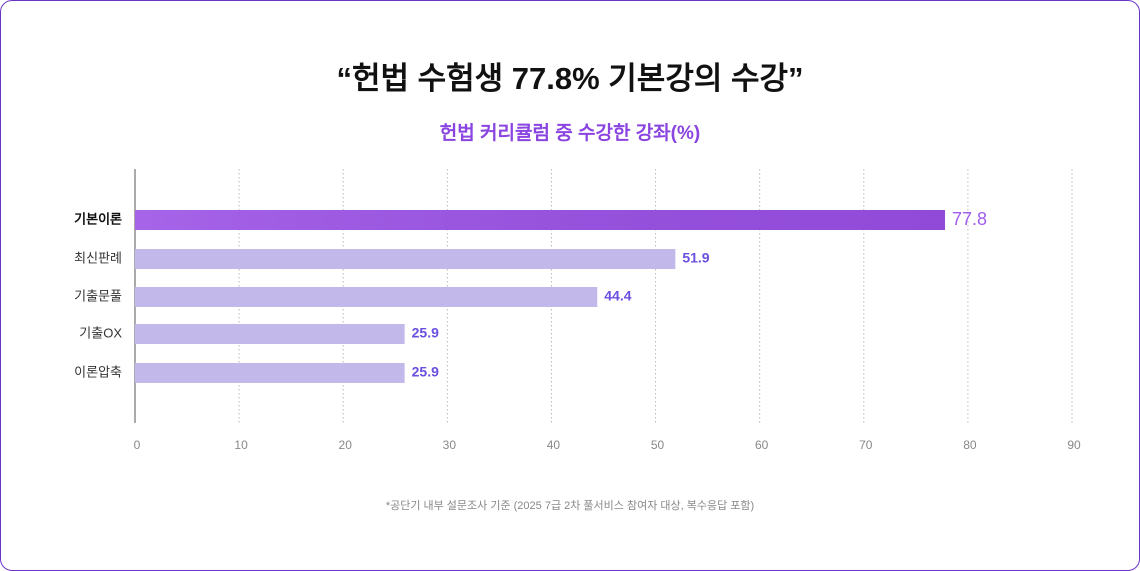 The height and width of the screenshot is (571, 1140). What do you see at coordinates (100, 332) in the screenshot?
I see `y-tick-label: 기출OX` at bounding box center [100, 332].